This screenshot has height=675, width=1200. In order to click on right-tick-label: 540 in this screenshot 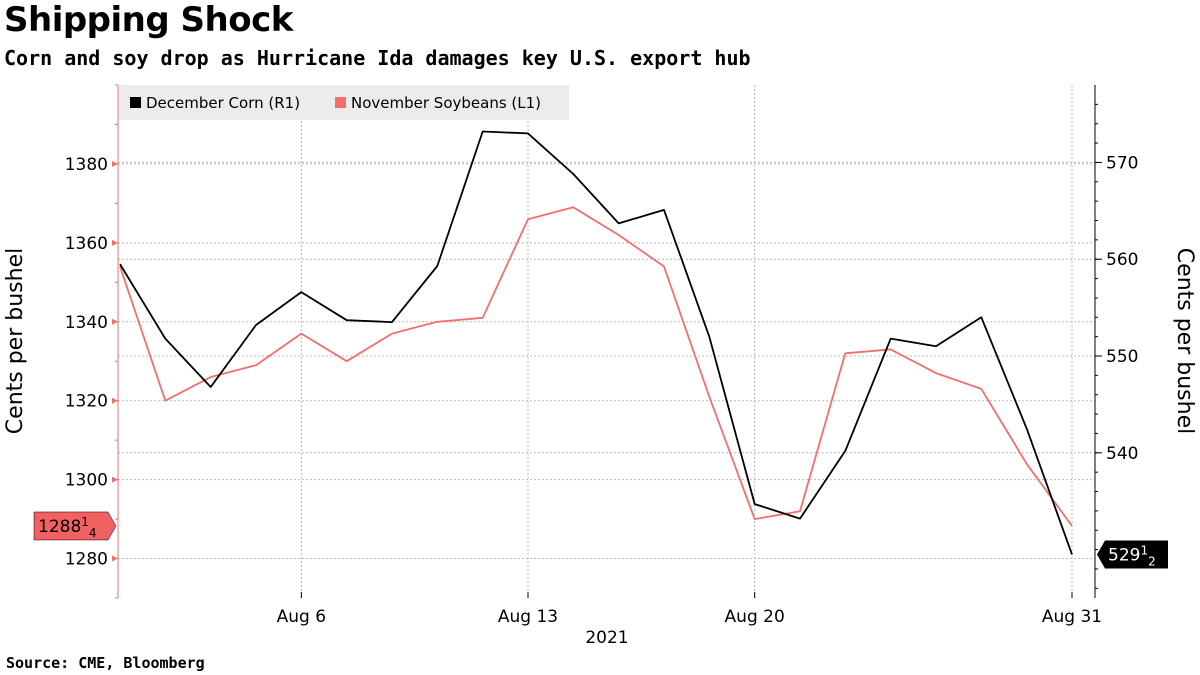, I will do `click(1122, 454)`.